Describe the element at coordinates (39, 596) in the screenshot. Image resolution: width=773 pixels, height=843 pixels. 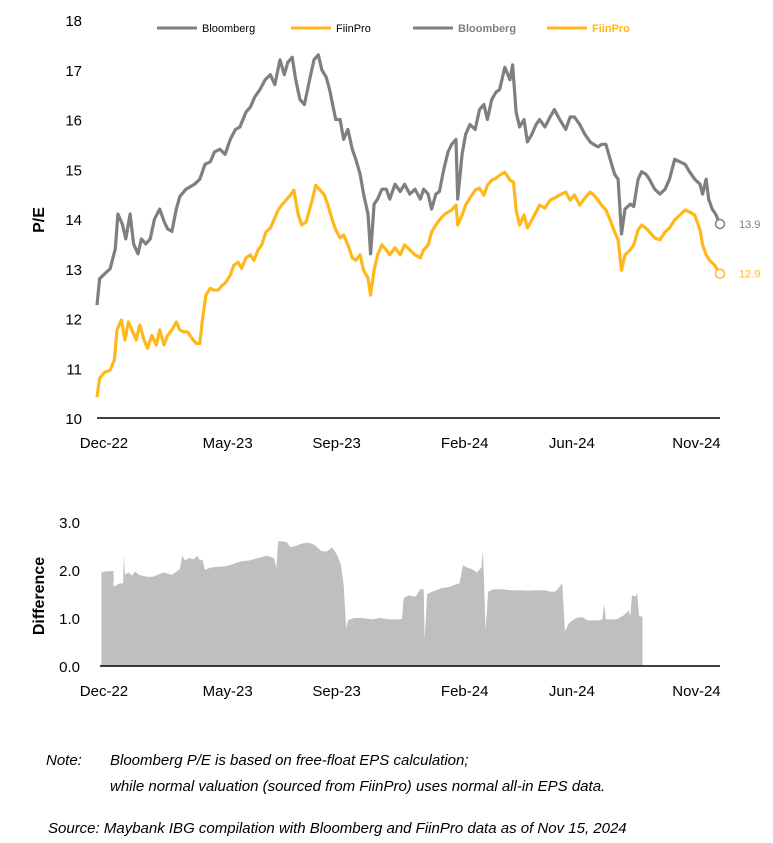
I see `y-axis-label: Difference` at that location.